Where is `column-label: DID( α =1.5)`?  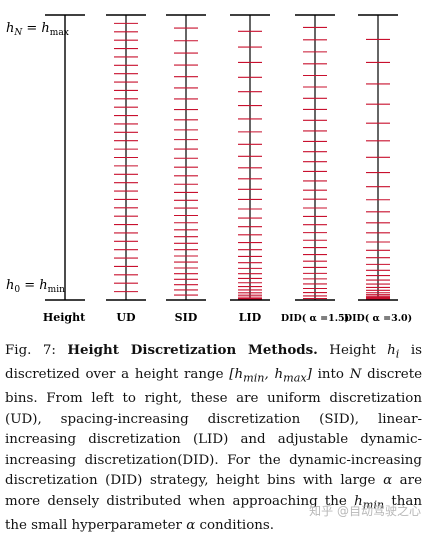
column-label: DID( α =1.5) is located at coordinates (315, 318).